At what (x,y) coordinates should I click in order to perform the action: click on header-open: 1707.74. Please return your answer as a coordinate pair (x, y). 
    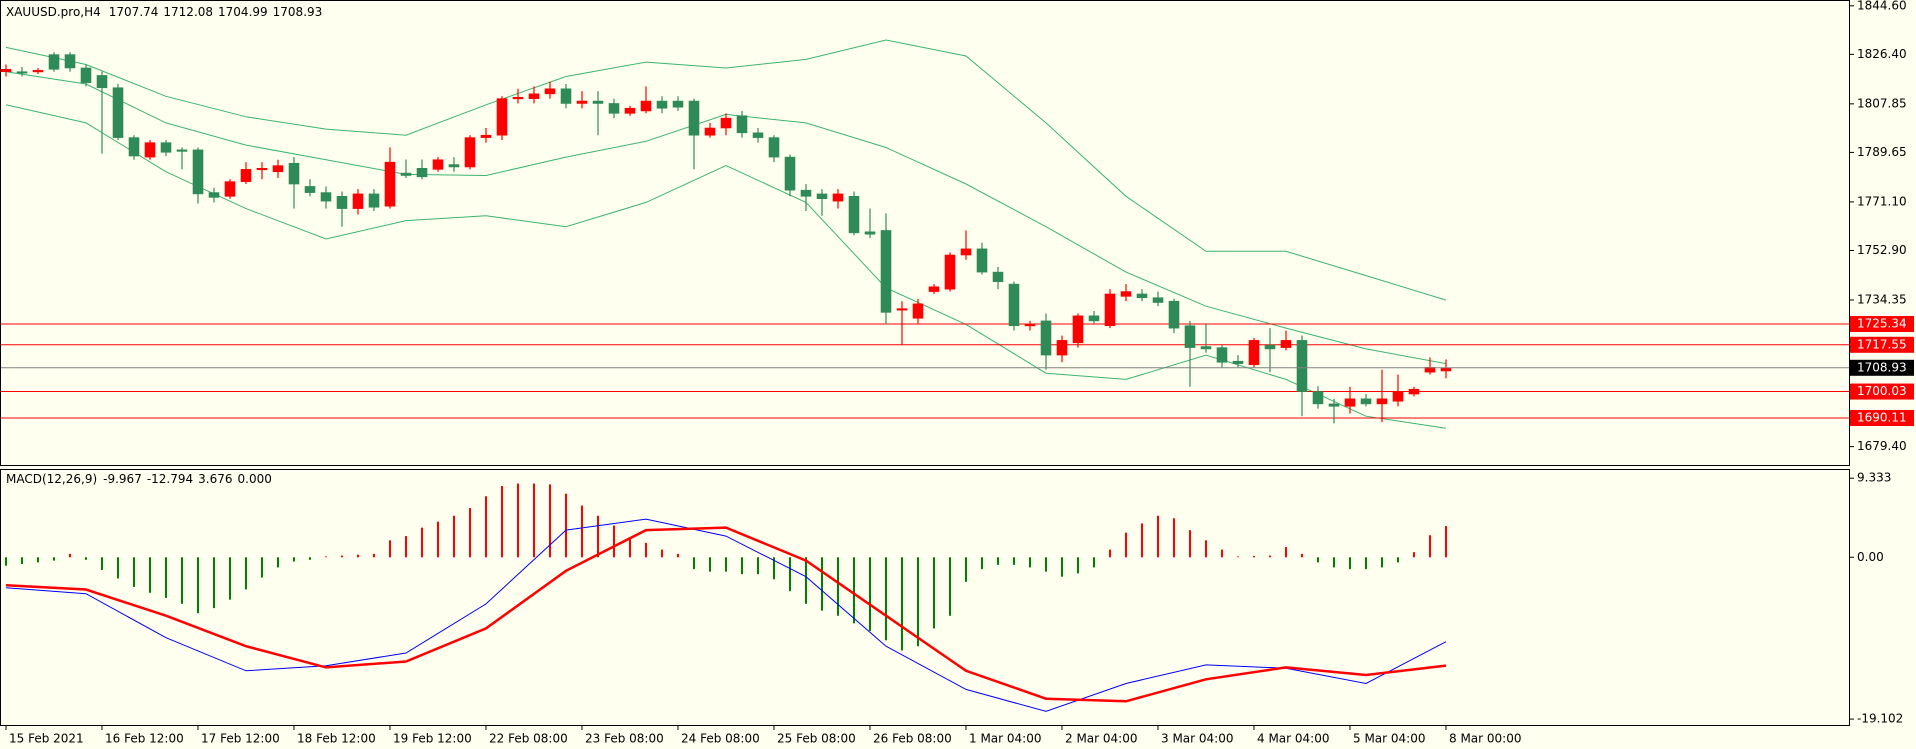
    Looking at the image, I should click on (134, 12).